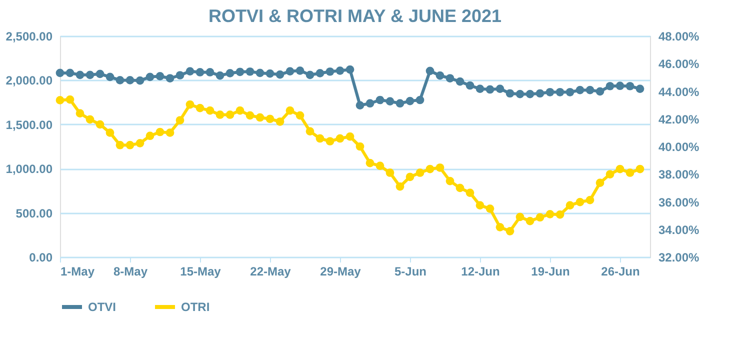 This screenshot has height=340, width=737. I want to click on y-tick-label: 2,500.00, so click(29, 37).